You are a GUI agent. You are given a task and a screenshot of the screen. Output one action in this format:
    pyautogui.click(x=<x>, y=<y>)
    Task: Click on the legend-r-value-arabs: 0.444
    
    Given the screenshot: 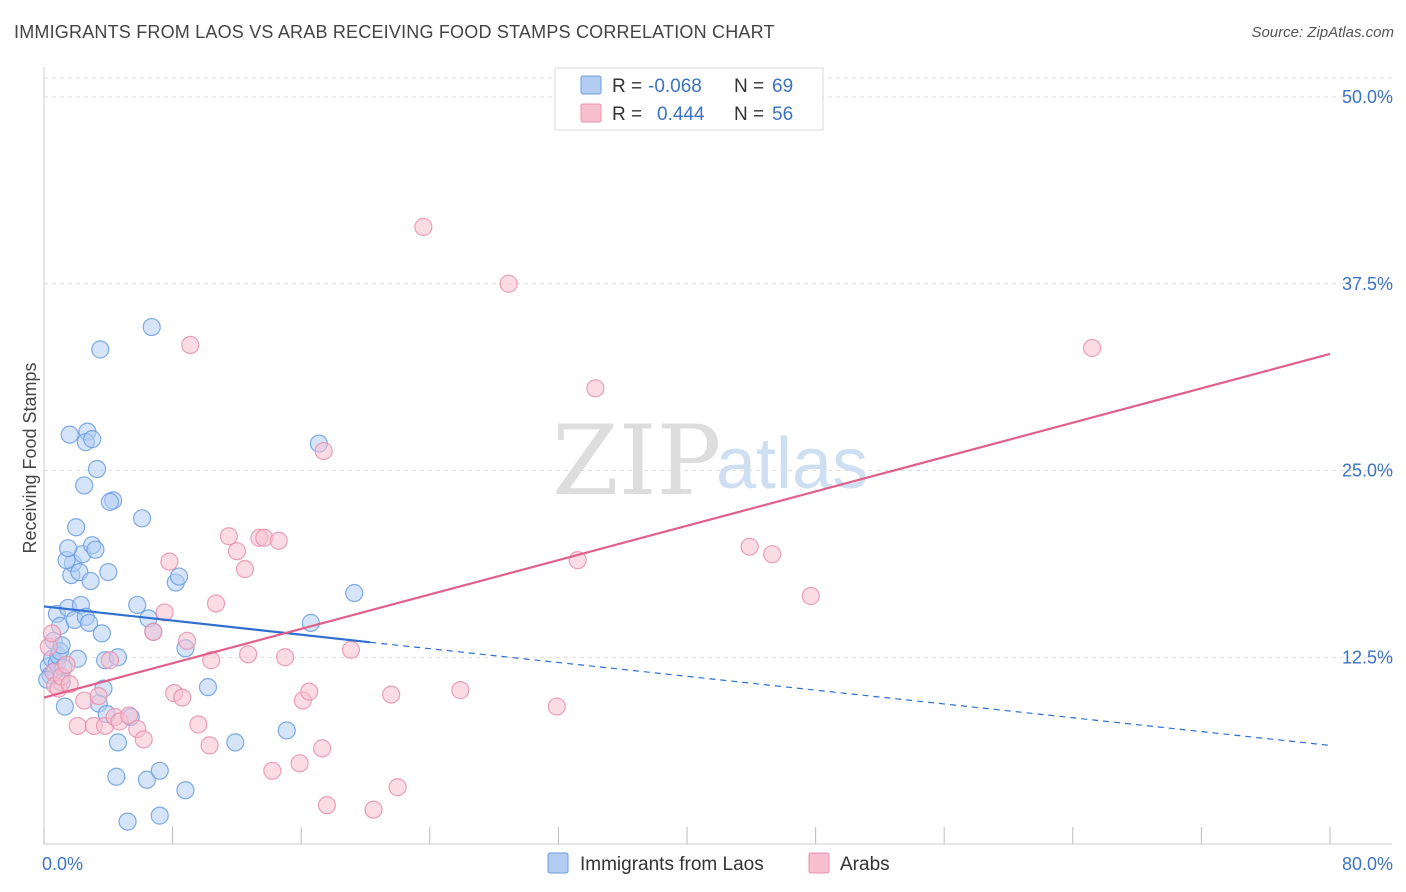 What is the action you would take?
    pyautogui.click(x=681, y=114)
    